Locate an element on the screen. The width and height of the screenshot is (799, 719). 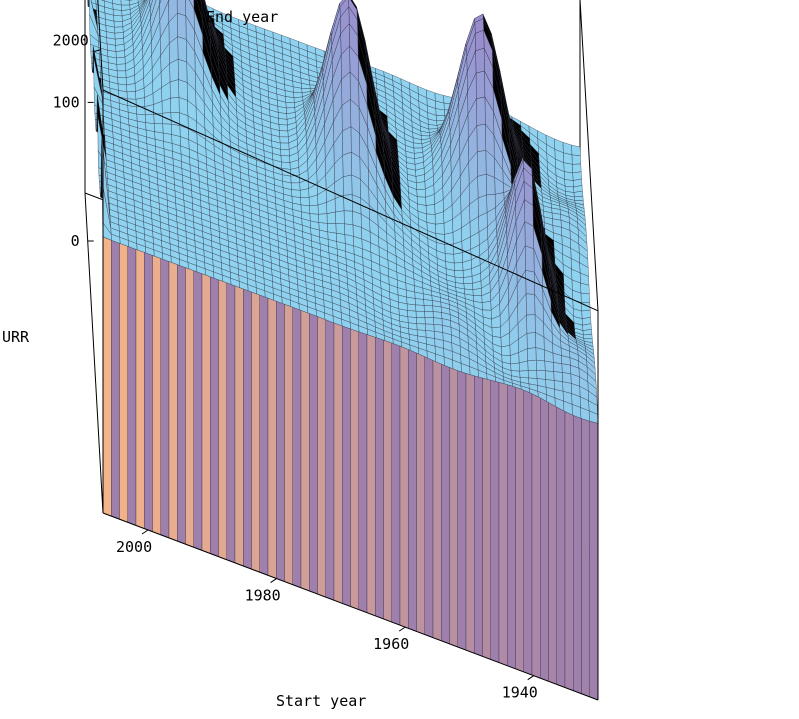
end-year-axis-title: End year is located at coordinates (242, 17).